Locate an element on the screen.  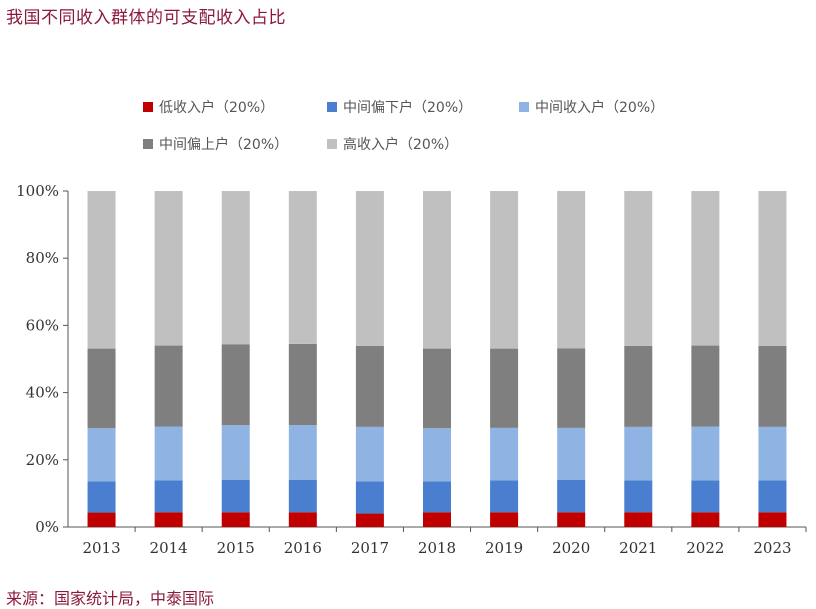
bar-segment-2013-s0 is located at coordinates (101, 519).